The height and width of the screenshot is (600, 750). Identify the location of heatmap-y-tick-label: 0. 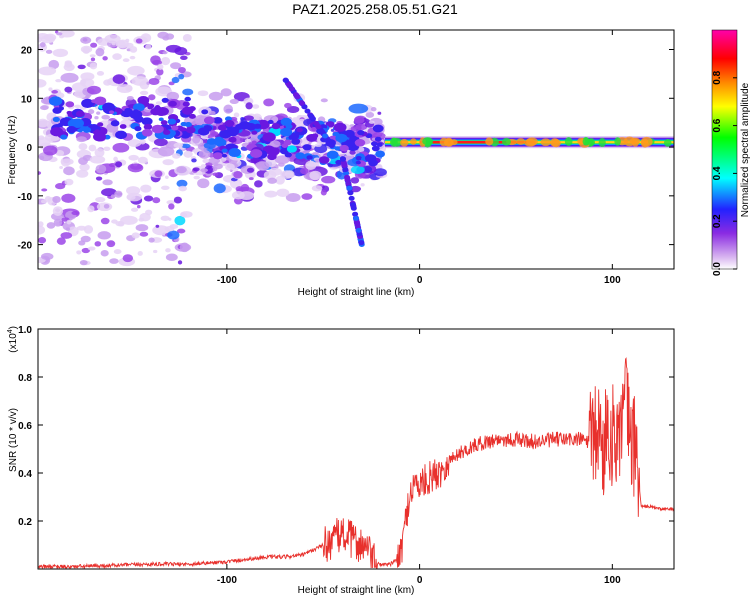
(29, 148).